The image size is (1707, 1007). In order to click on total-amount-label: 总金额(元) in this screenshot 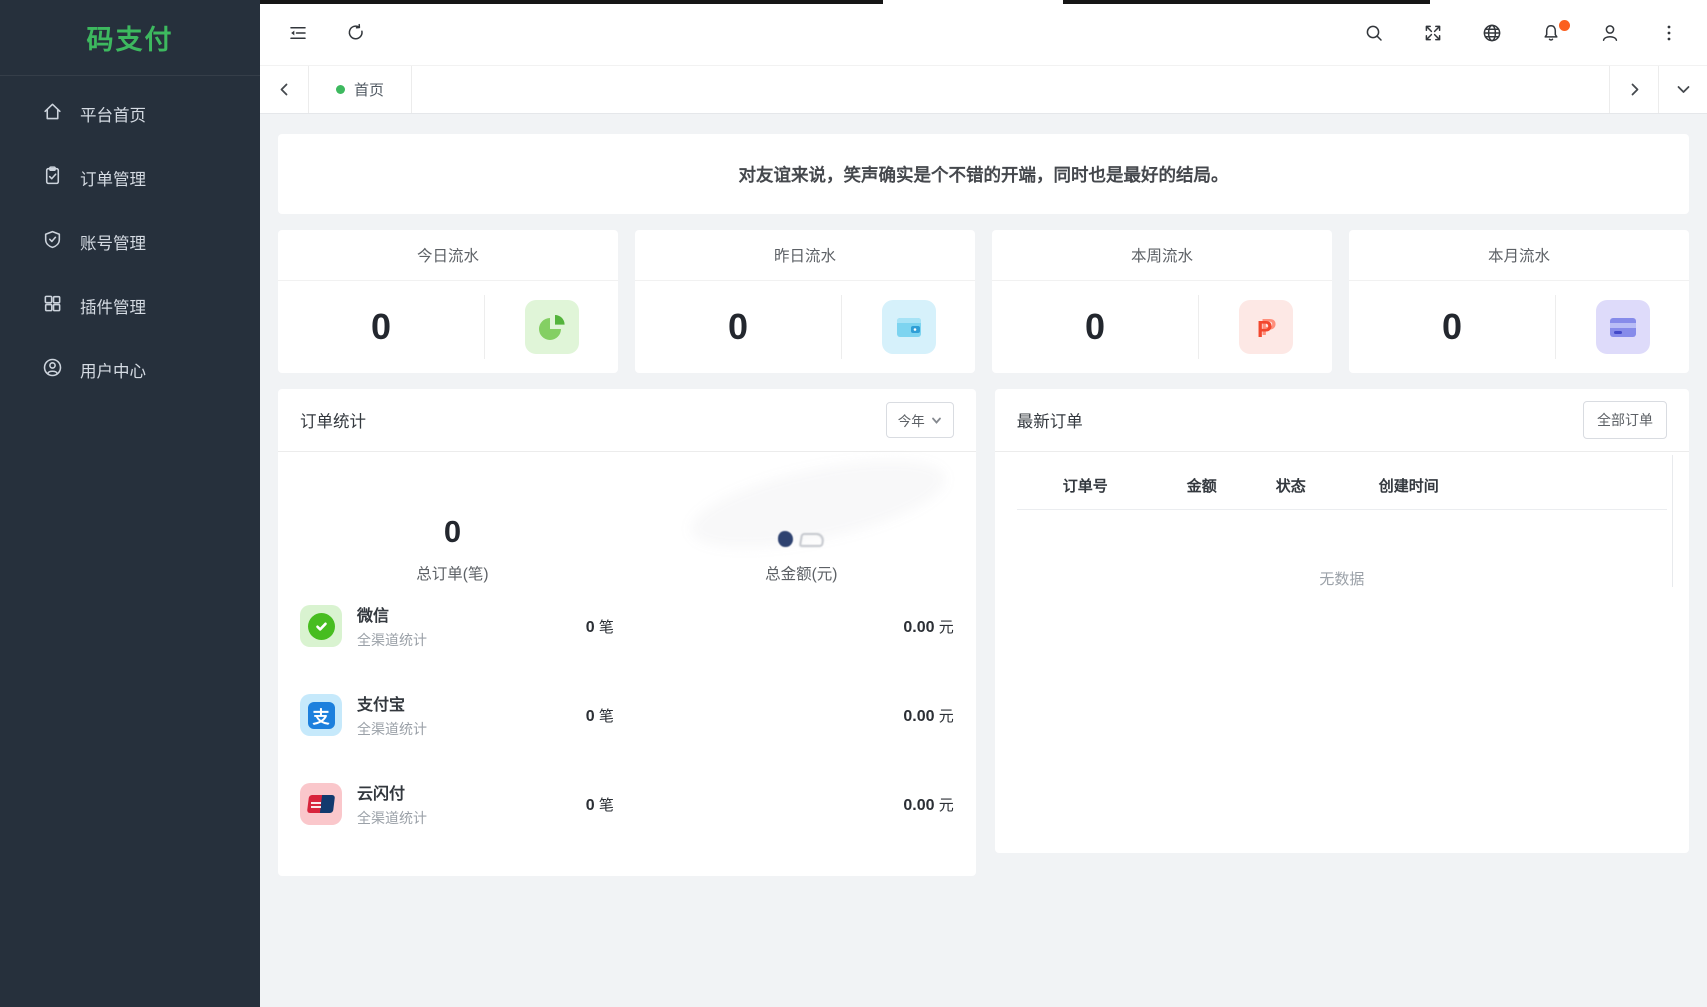, I will do `click(801, 574)`.